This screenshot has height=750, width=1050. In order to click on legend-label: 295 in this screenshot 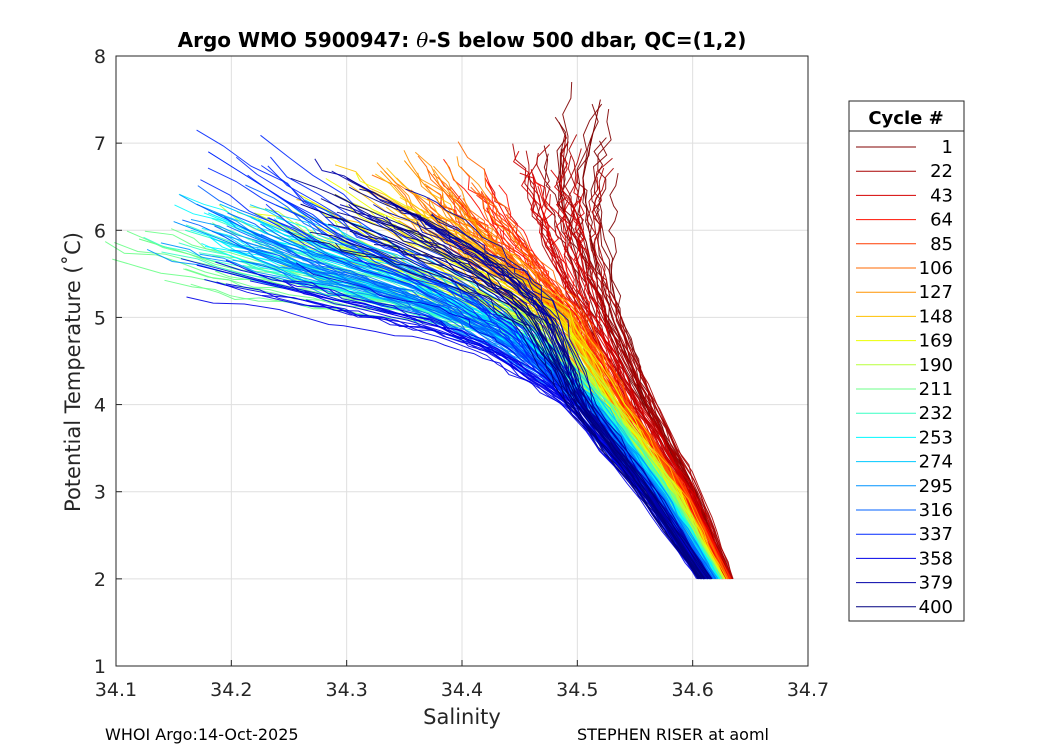, I will do `click(936, 486)`.